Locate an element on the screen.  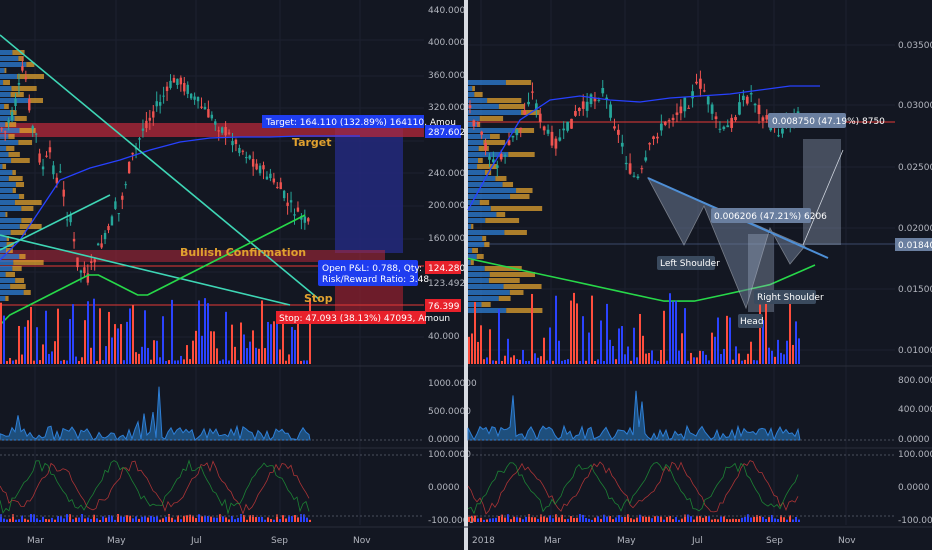
pane-splitter is located at coordinates (466, 275).